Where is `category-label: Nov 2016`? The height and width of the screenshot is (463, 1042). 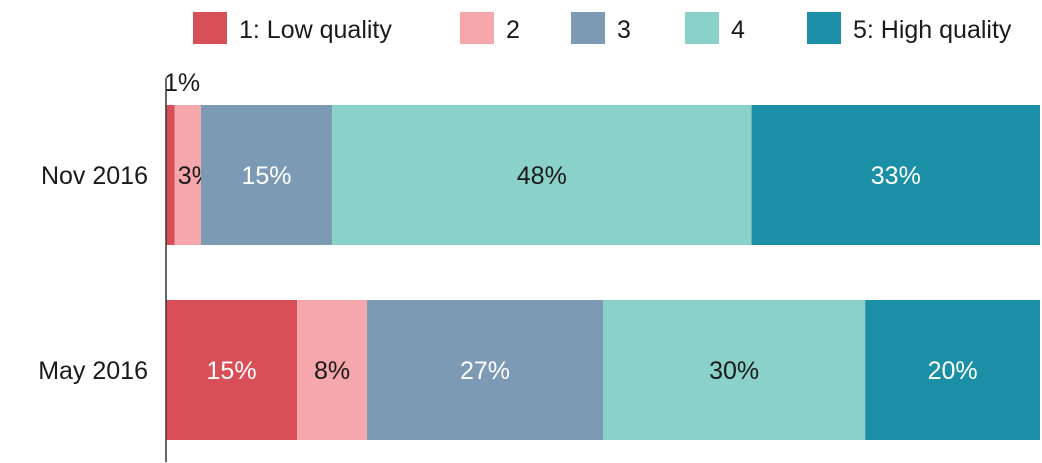 category-label: Nov 2016 is located at coordinates (94, 176).